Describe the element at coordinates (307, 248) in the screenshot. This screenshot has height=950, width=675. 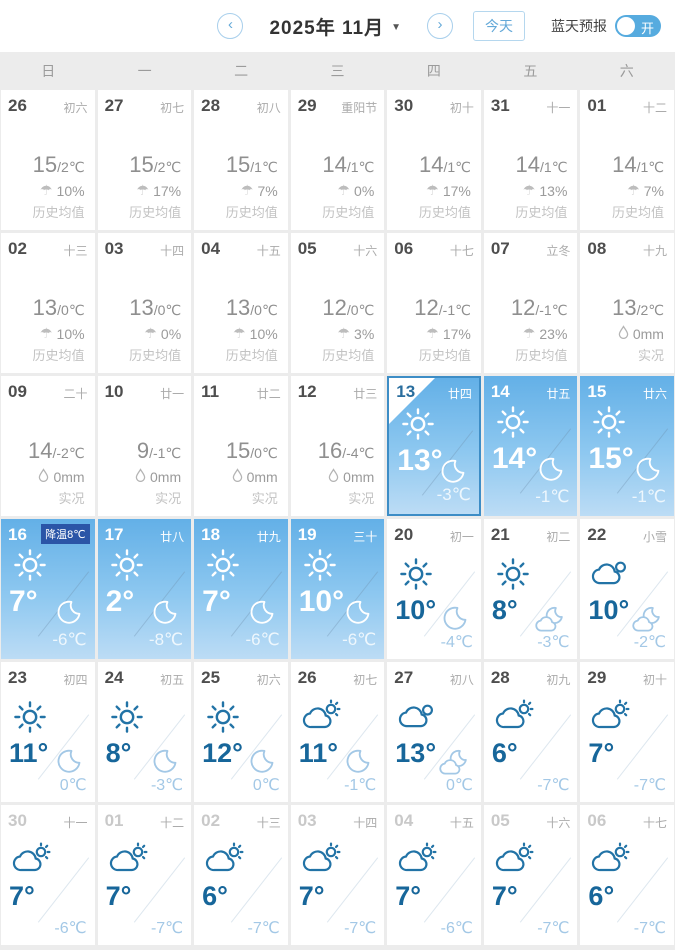
I see `cell-date: 05` at that location.